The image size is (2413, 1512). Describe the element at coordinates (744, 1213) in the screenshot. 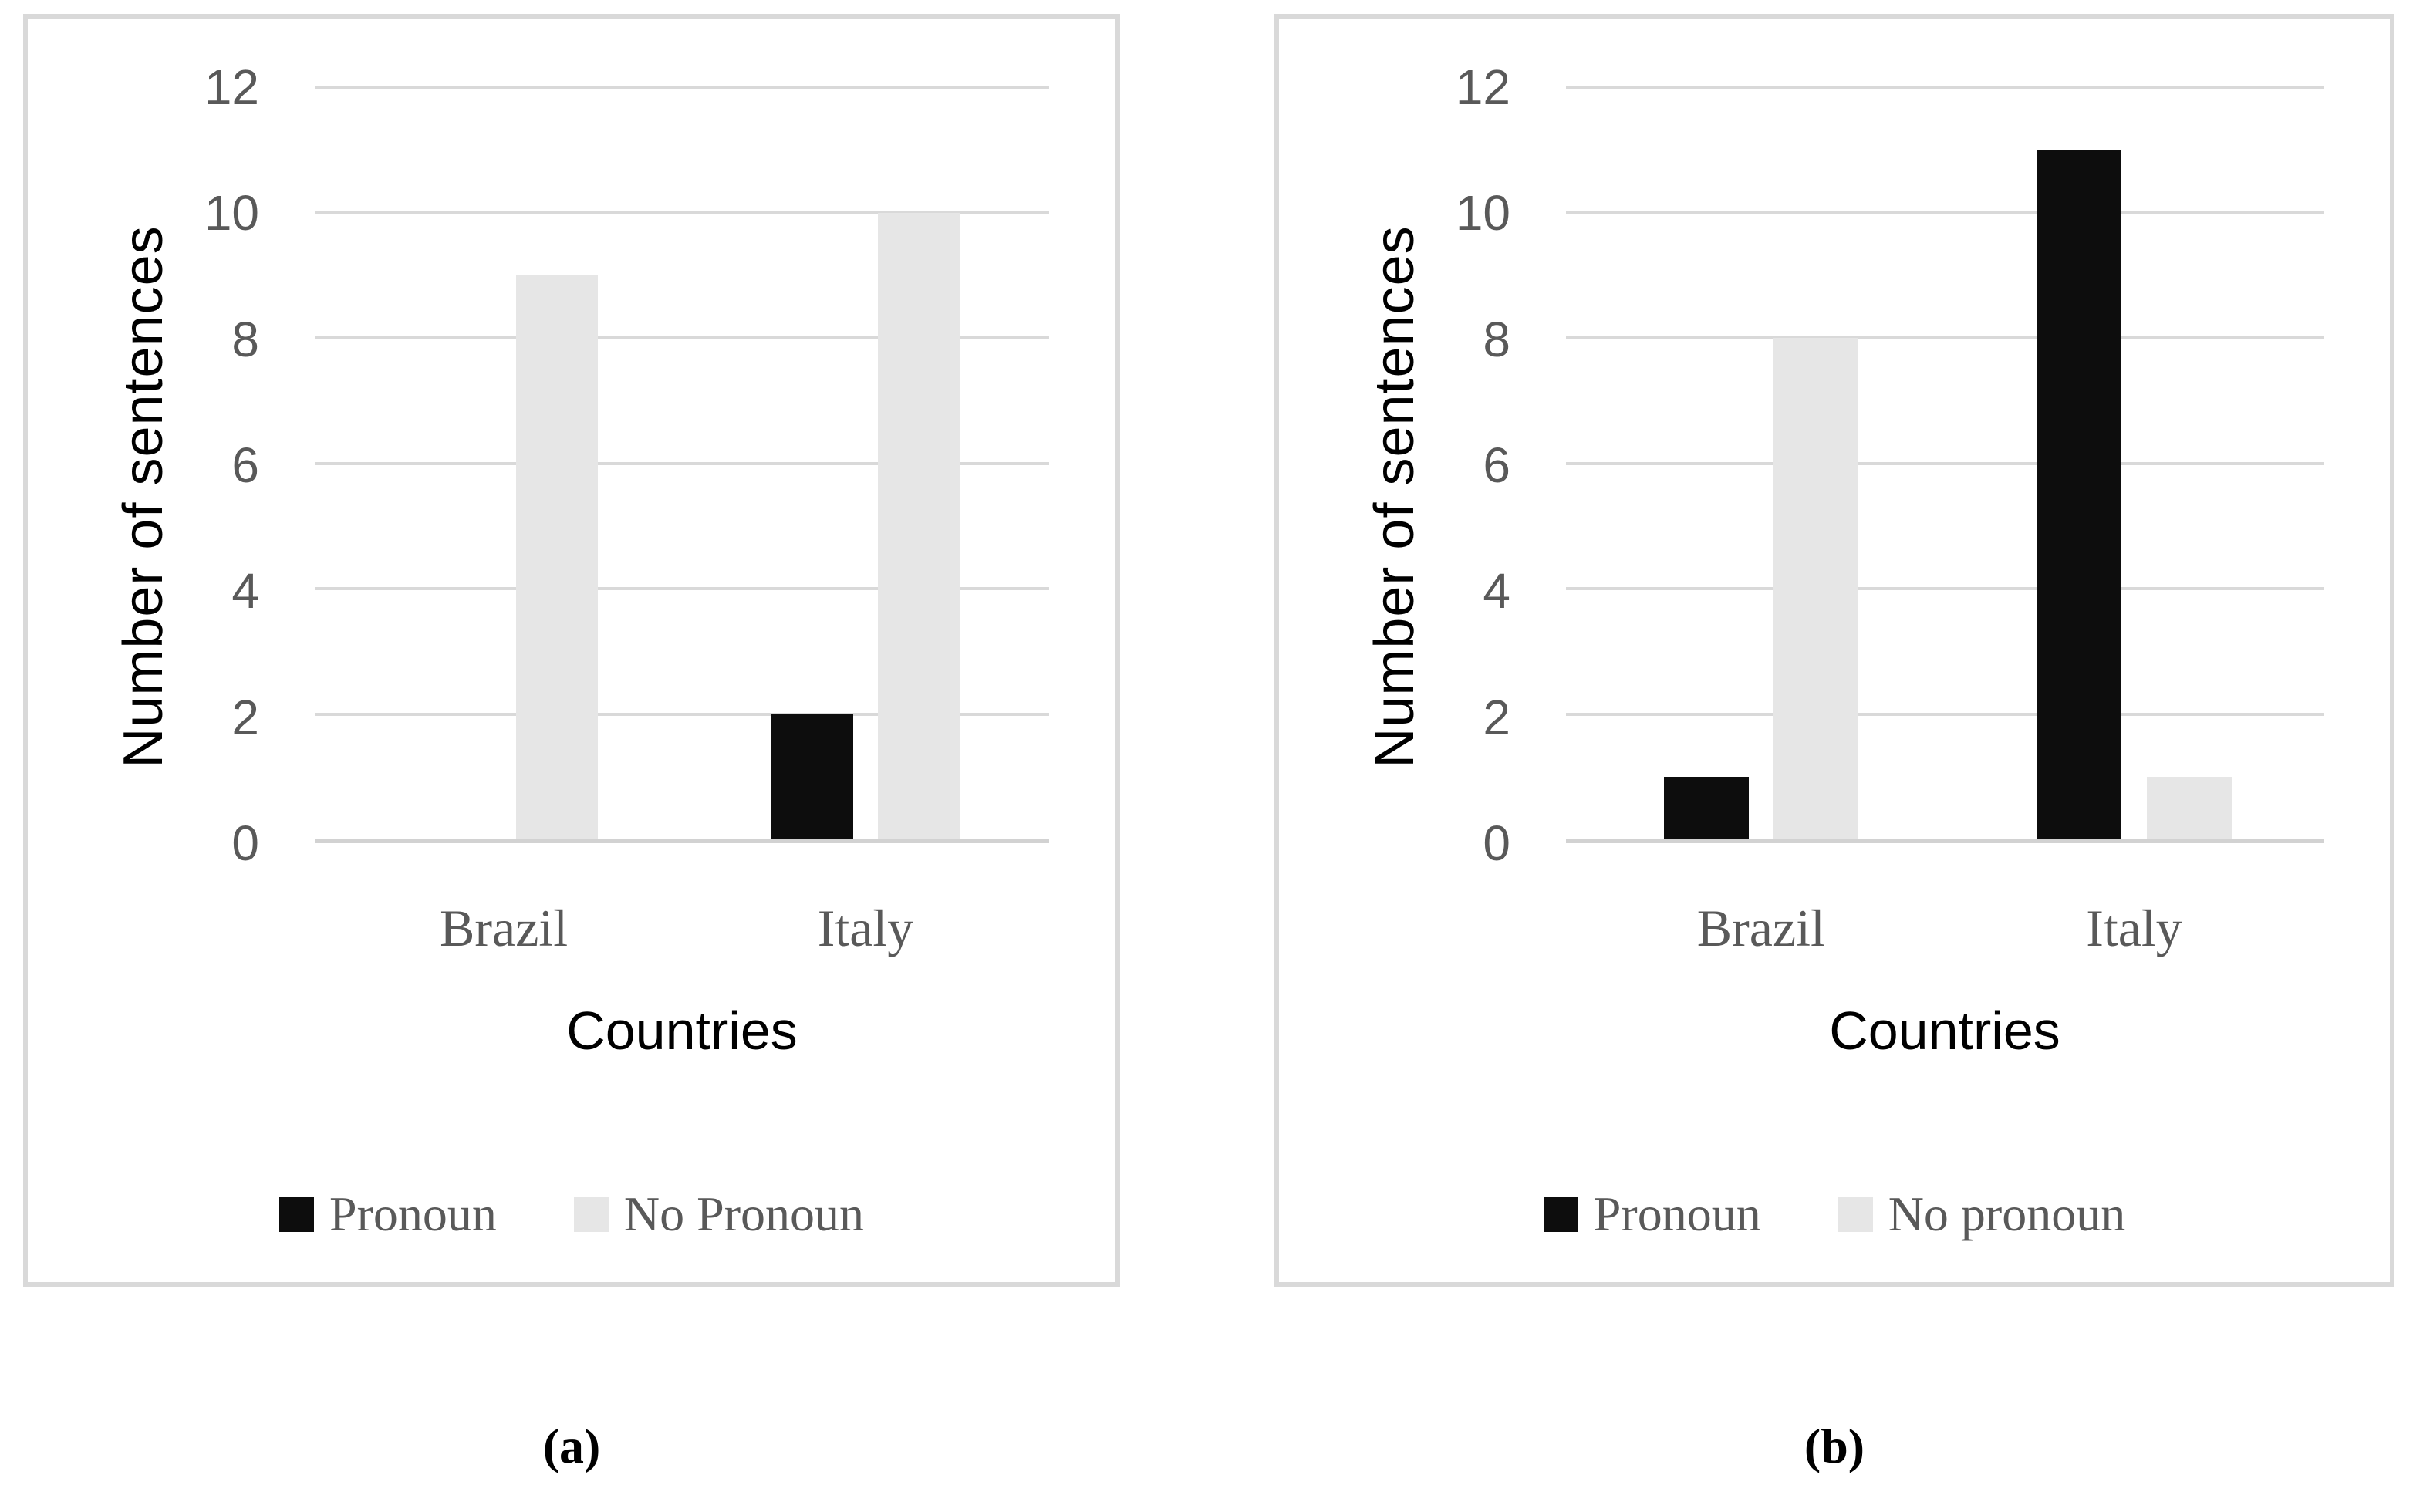

I see `legend-label-no-pronoun: No Pronoun` at that location.